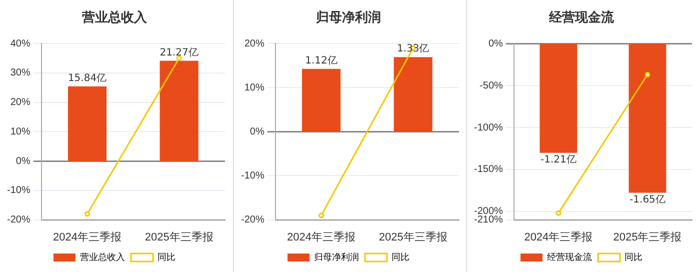 This screenshot has width=700, height=272. What do you see at coordinates (648, 200) in the screenshot?
I see `data-label: -1.65亿` at bounding box center [648, 200].